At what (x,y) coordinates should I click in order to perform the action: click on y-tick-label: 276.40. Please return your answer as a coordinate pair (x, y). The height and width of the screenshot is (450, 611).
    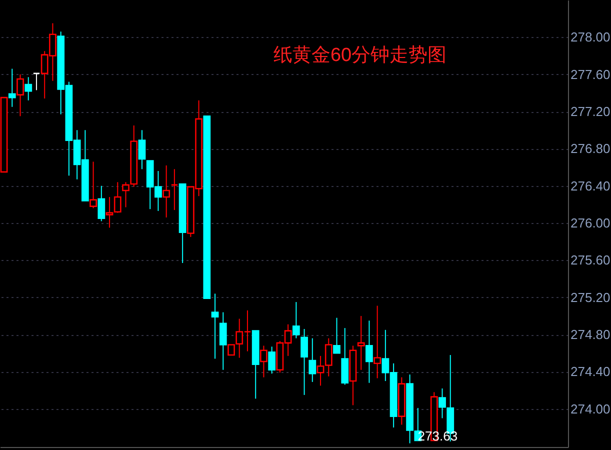
    Looking at the image, I should click on (590, 186).